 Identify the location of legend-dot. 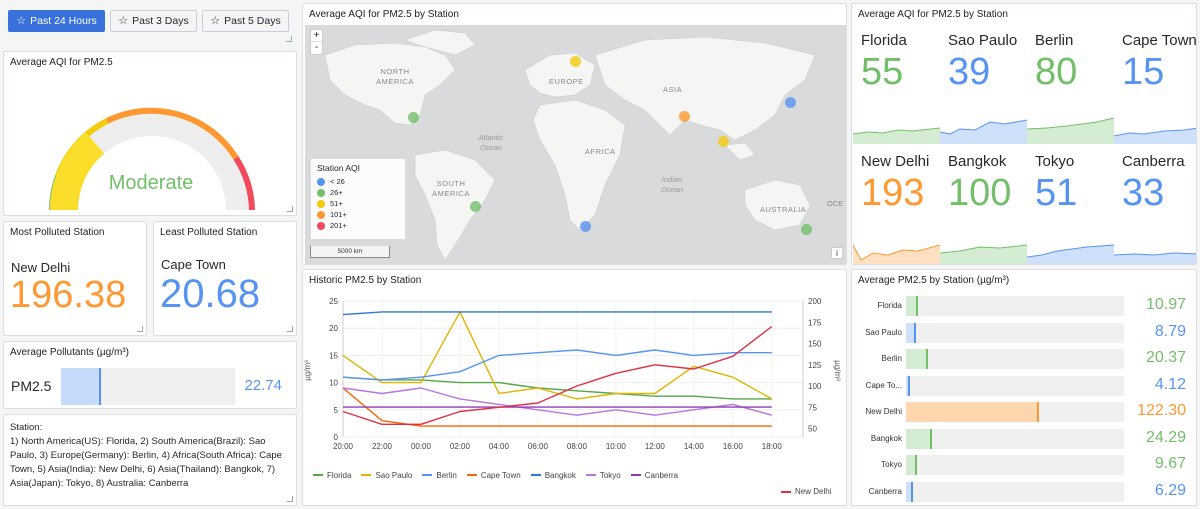
(321, 181).